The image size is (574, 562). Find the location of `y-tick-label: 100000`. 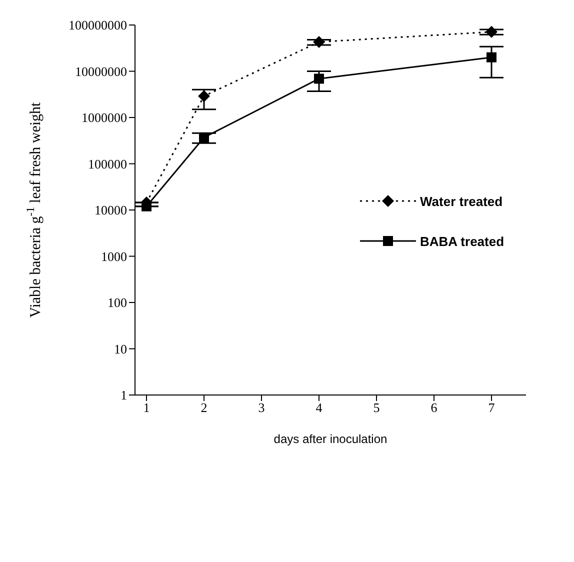

y-tick-label: 100000 is located at coordinates (107, 164).